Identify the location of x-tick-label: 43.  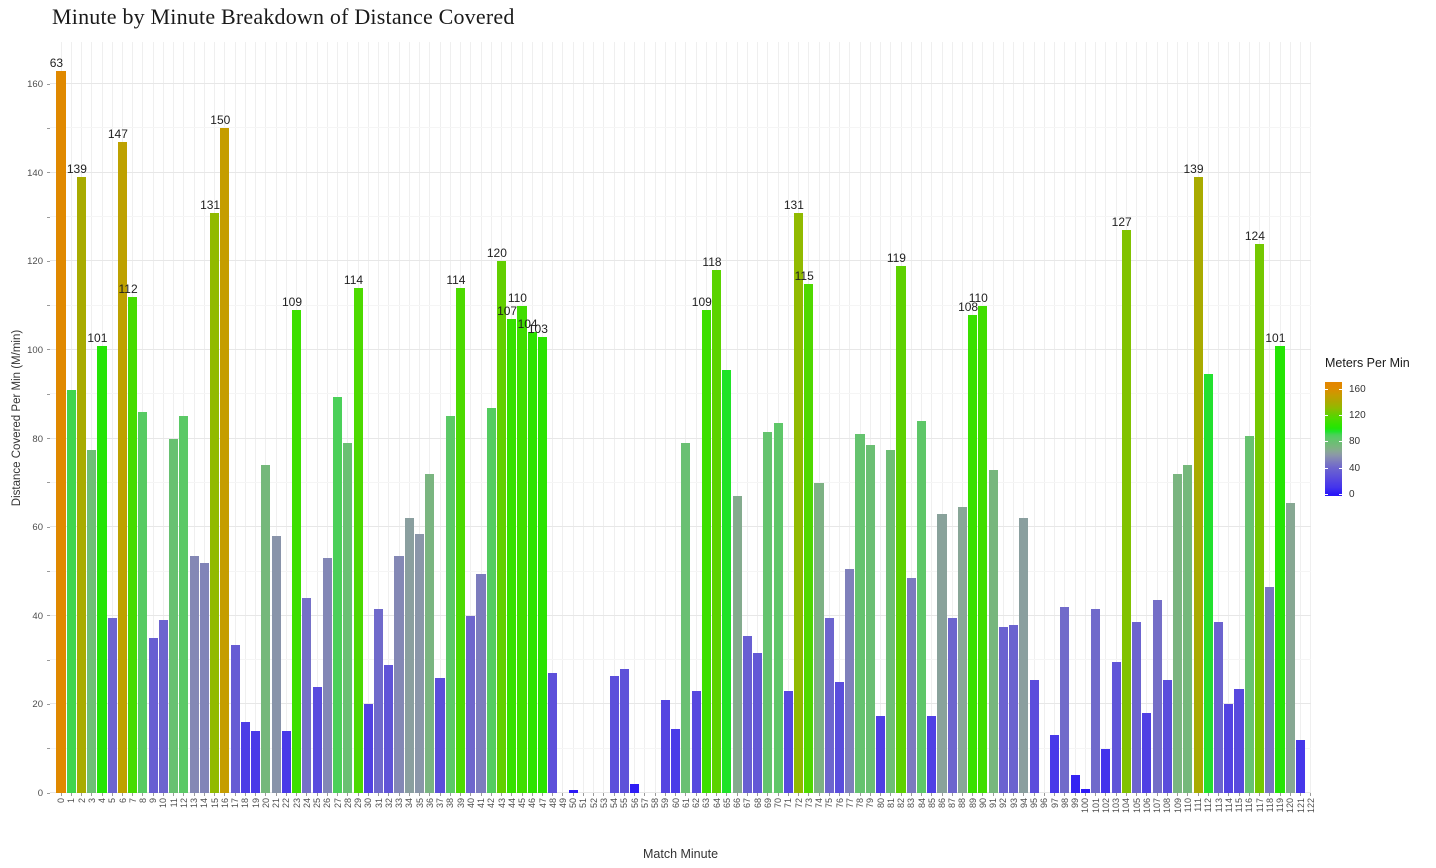
(501, 803).